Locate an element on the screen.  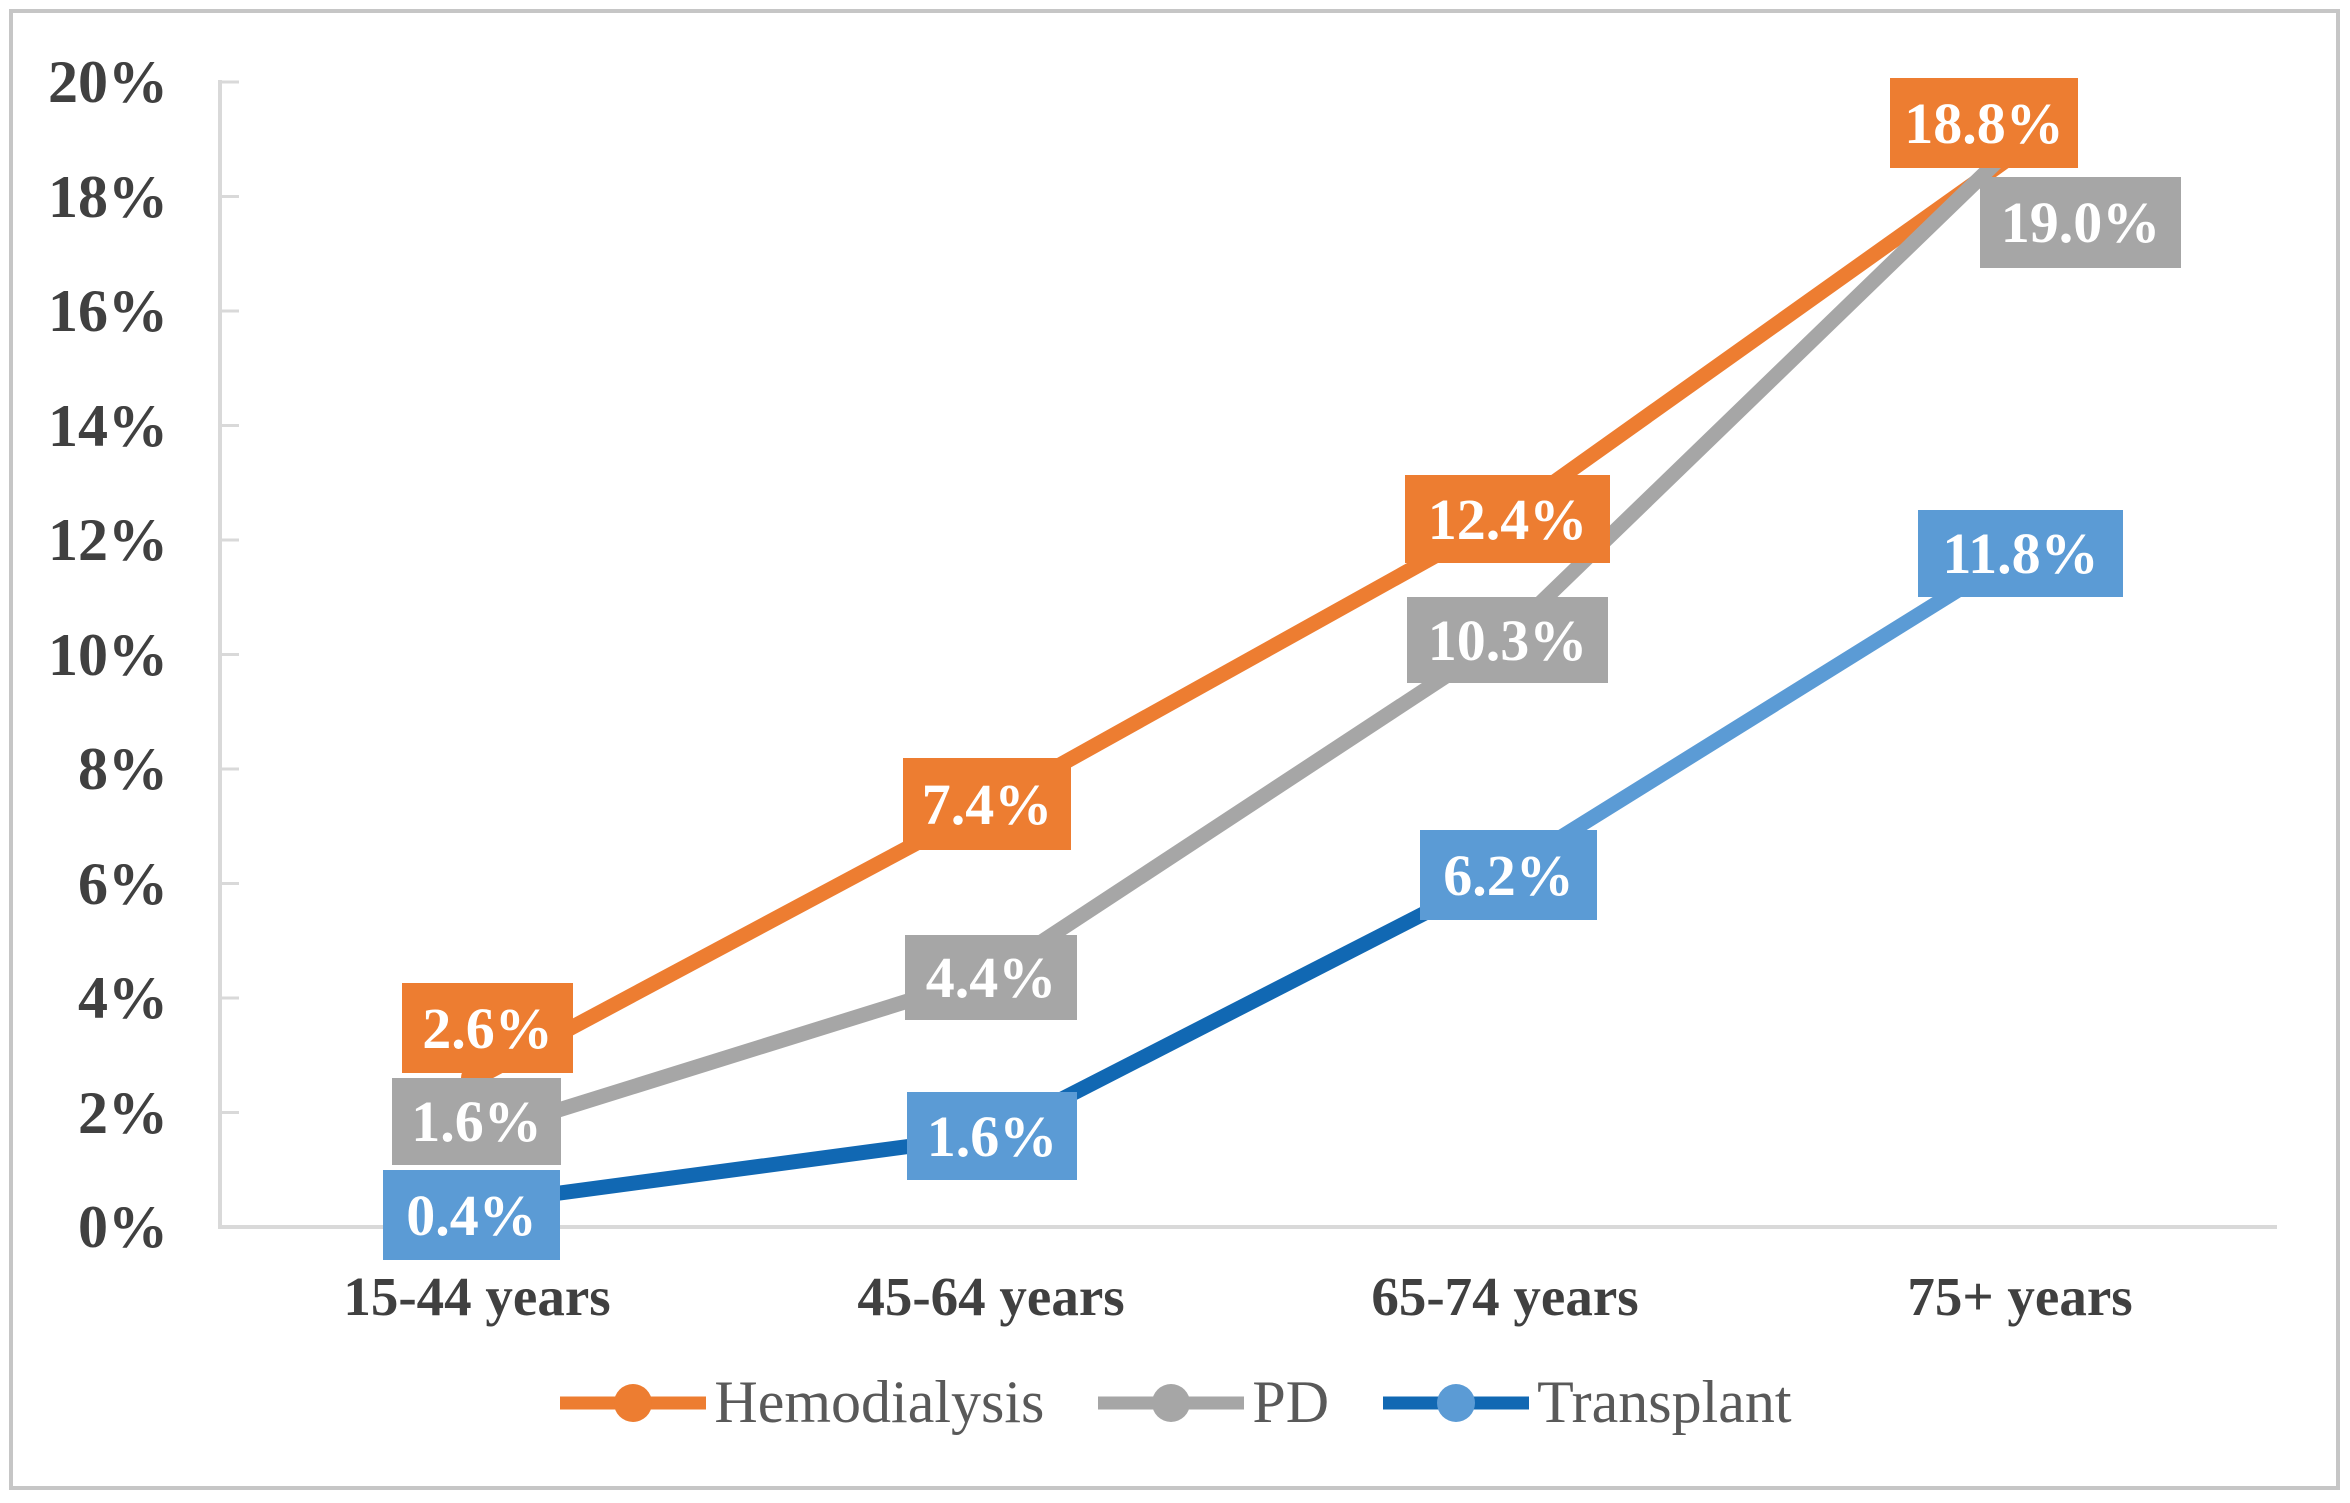
legend-item-hemodialysis: Hemodialysis is located at coordinates (801, 1402).